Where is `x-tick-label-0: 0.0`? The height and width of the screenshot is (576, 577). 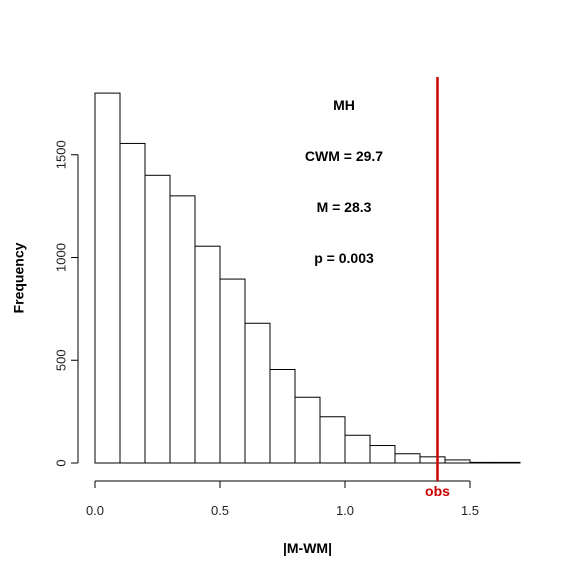
x-tick-label-0: 0.0 is located at coordinates (95, 510).